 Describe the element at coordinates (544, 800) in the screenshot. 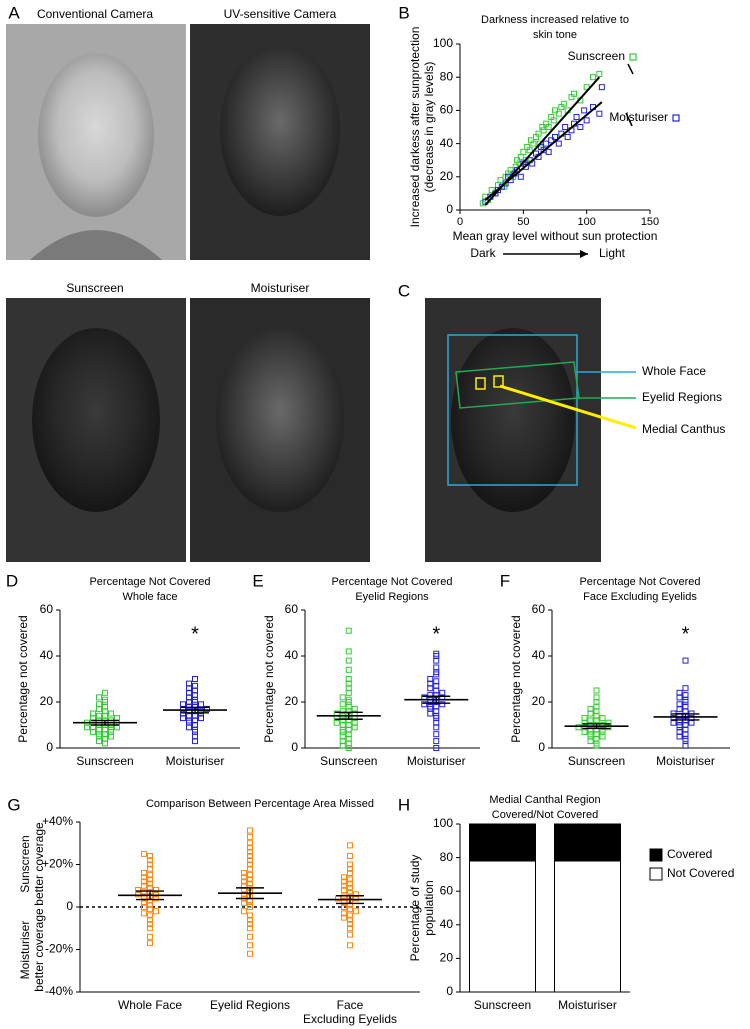

I see `chart-title: Medial Canthal Region` at that location.